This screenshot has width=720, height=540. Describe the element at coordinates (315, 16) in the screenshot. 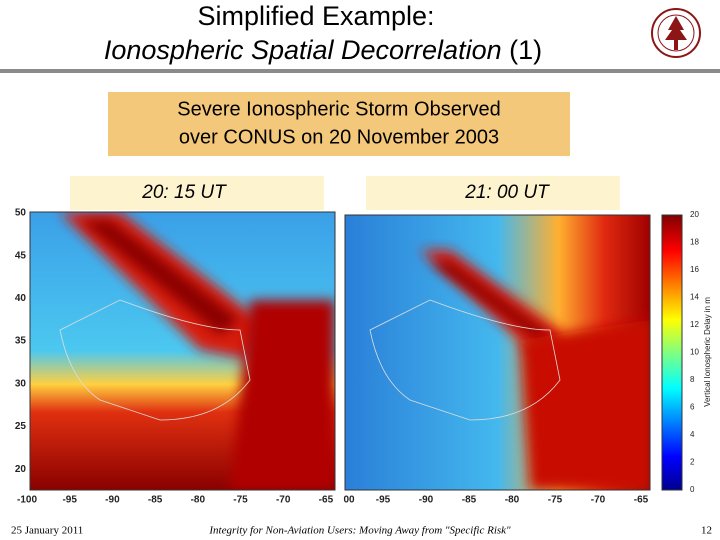

I see `title-line1: Simplified Example:` at that location.